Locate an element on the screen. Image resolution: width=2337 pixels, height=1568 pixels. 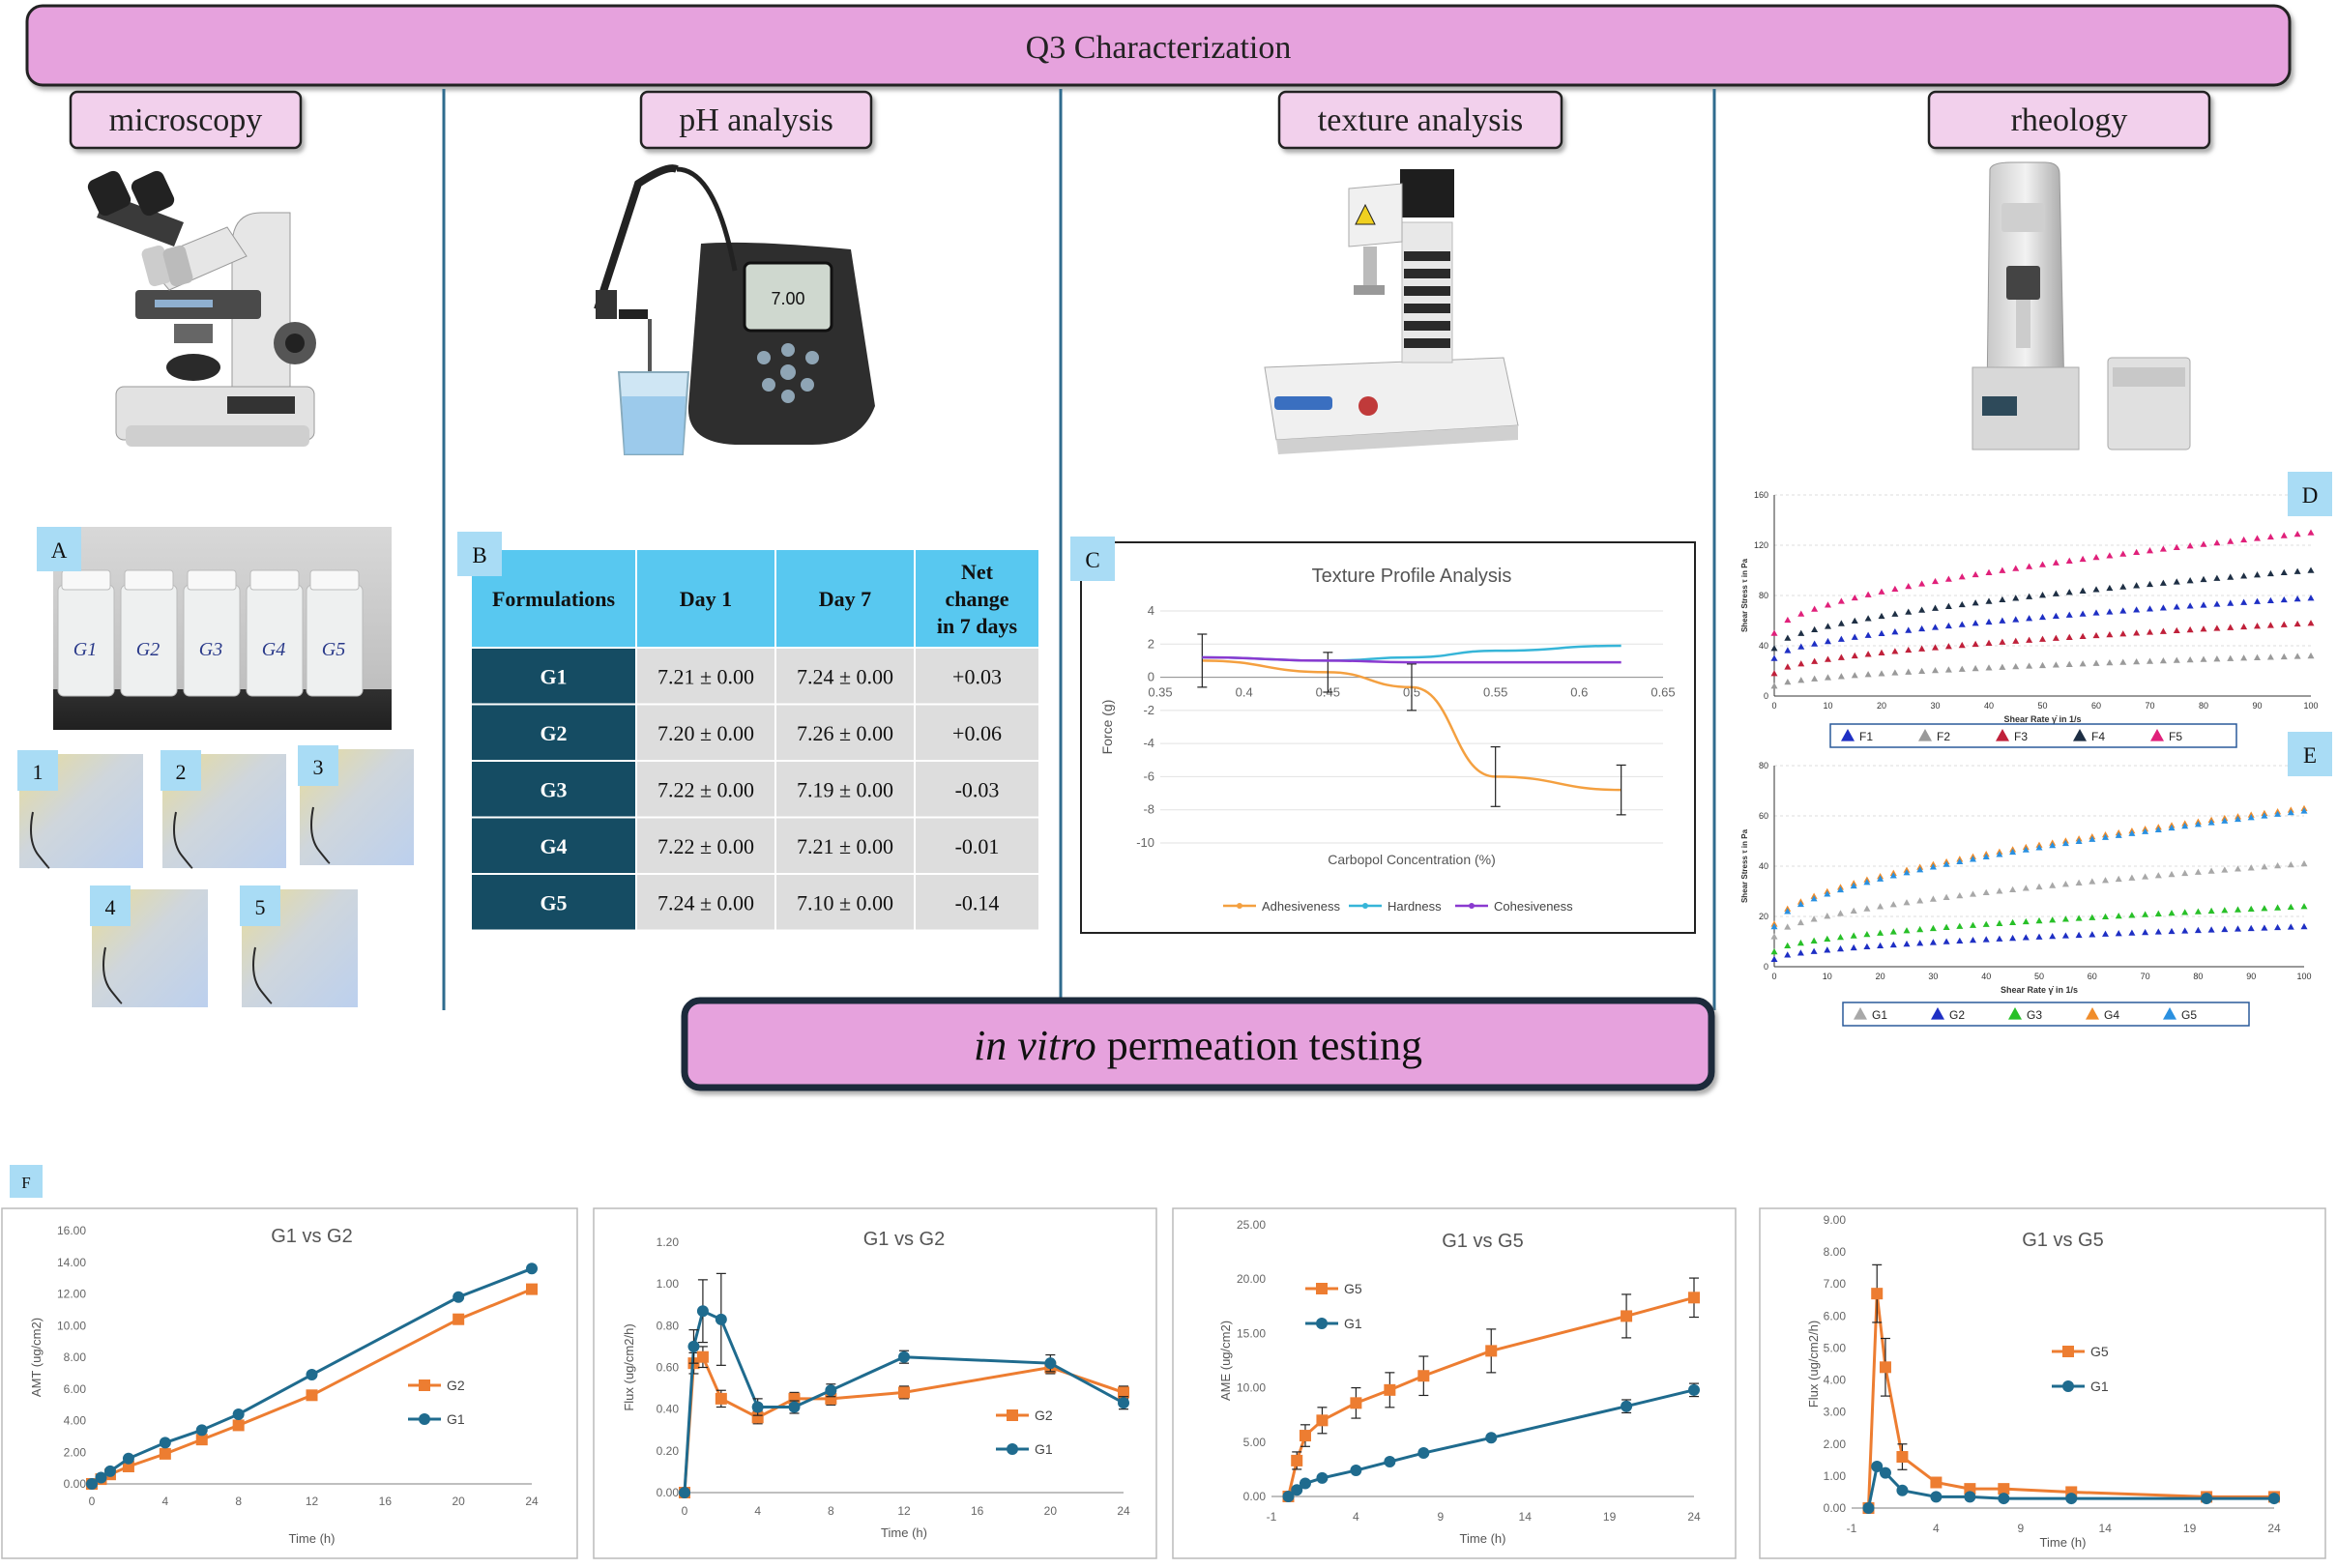
table-cell is located at coordinates (554, 676).